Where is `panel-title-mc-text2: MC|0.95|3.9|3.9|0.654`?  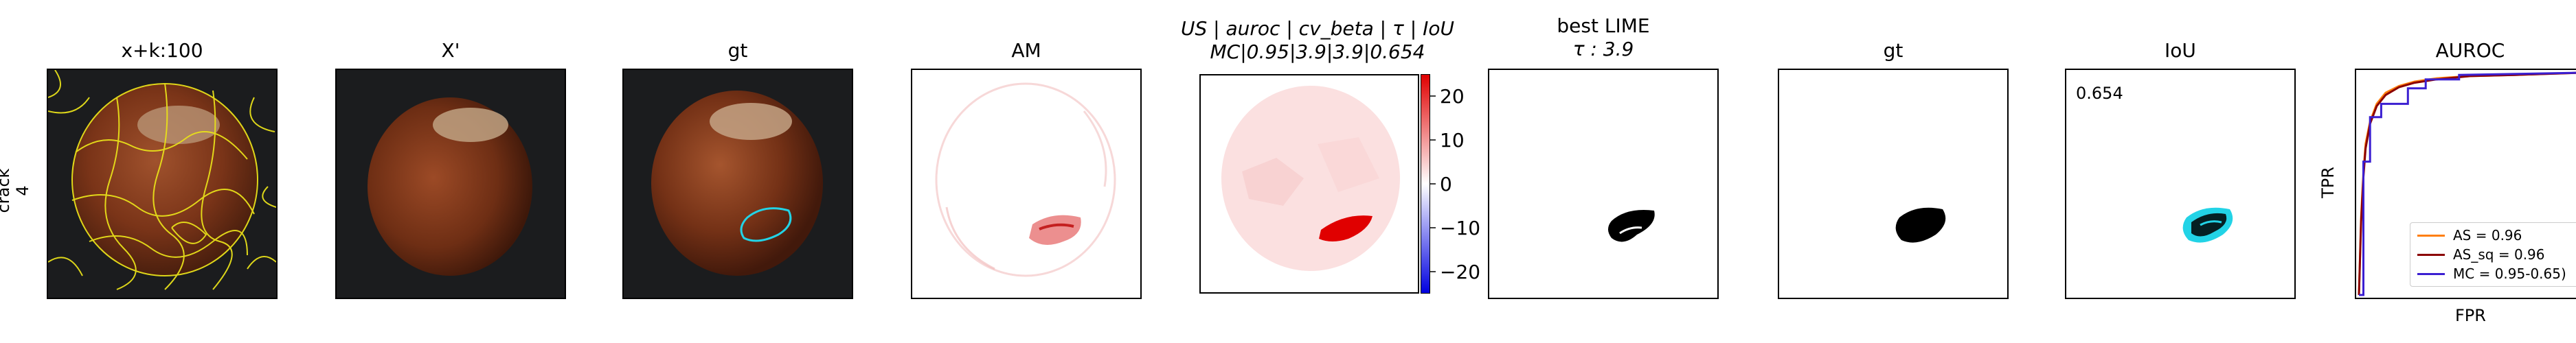 panel-title-mc-text2: MC|0.95|3.9|3.9|0.654 is located at coordinates (1317, 51).